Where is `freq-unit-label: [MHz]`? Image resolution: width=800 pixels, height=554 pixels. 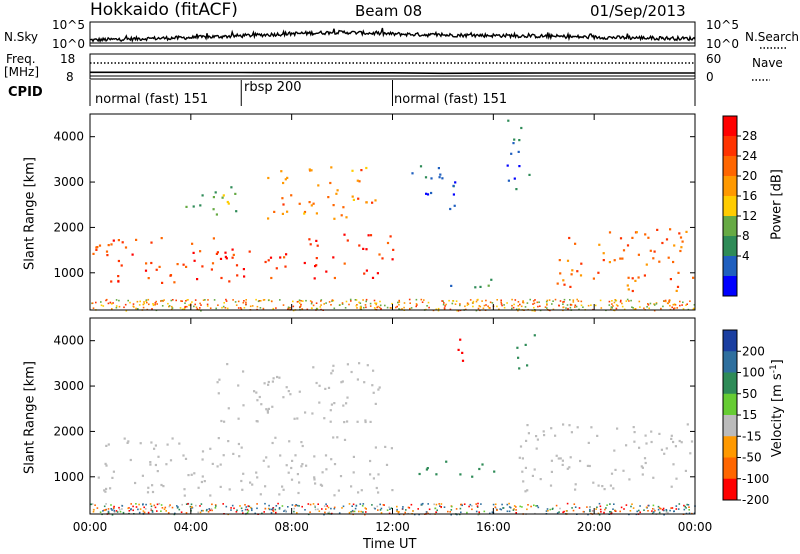
freq-unit-label: [MHz] is located at coordinates (22, 72).